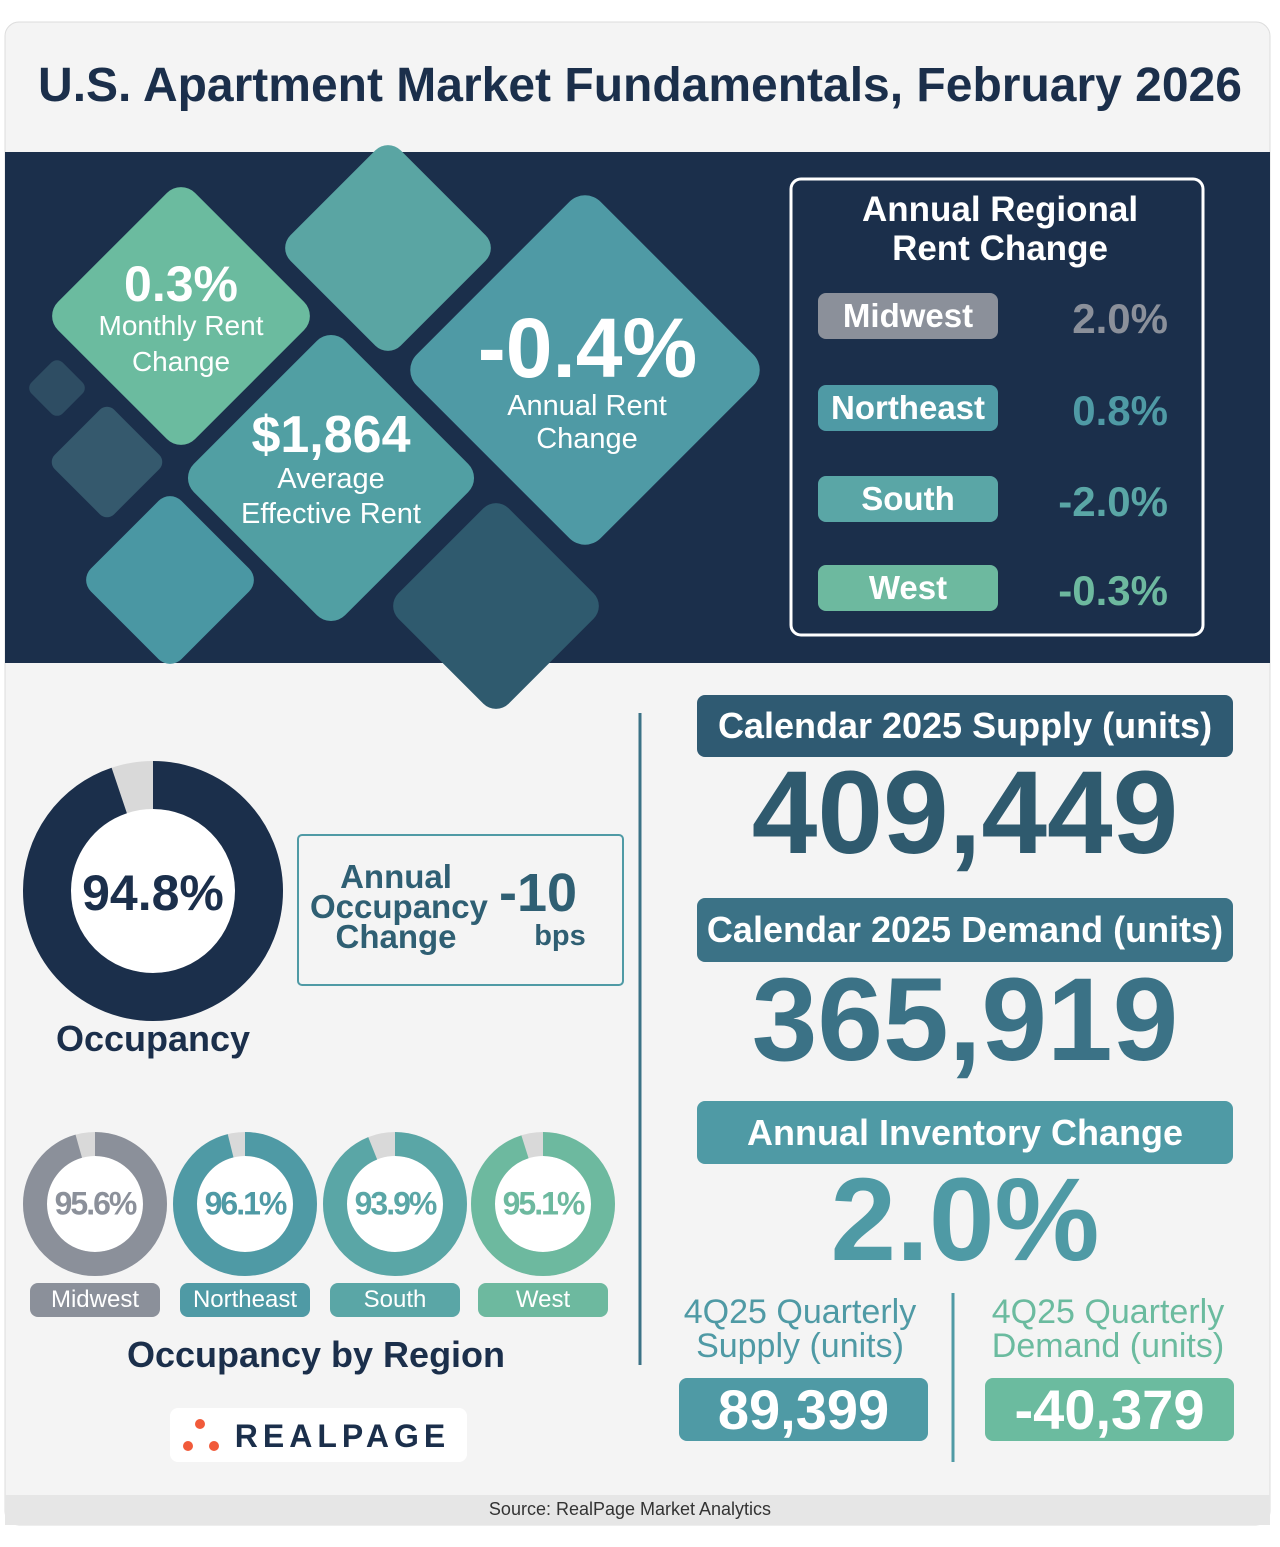 Image resolution: width=1280 pixels, height=1547 pixels. What do you see at coordinates (399, 906) in the screenshot?
I see `occupancy-change-label: Annual Occupancy Change` at bounding box center [399, 906].